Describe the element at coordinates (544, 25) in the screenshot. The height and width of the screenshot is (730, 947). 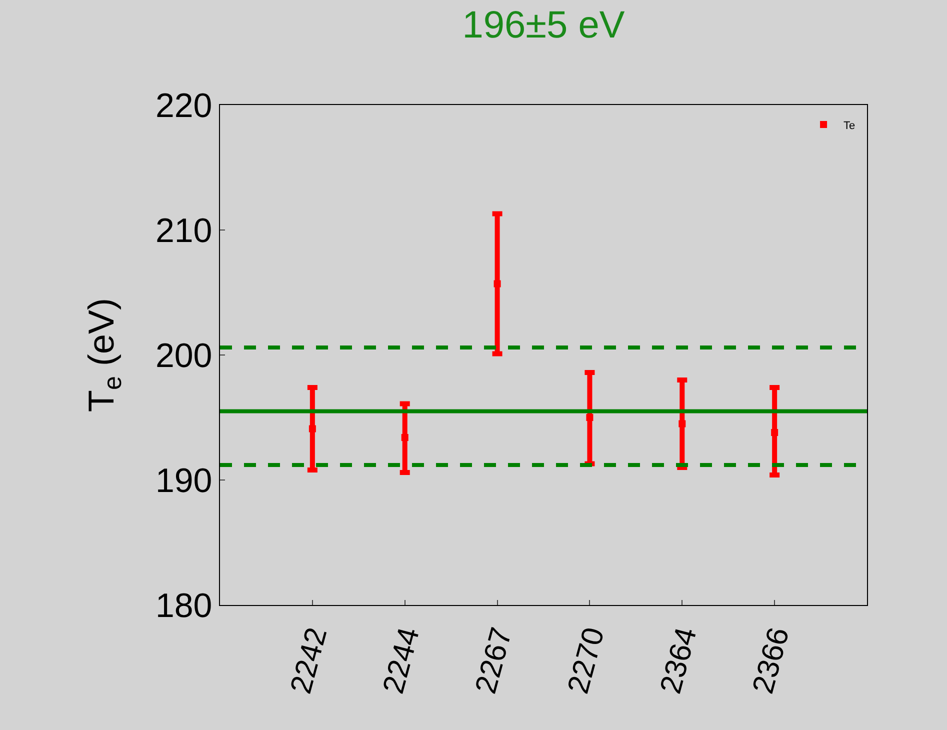
I see `chart-title: 196±5 eV` at that location.